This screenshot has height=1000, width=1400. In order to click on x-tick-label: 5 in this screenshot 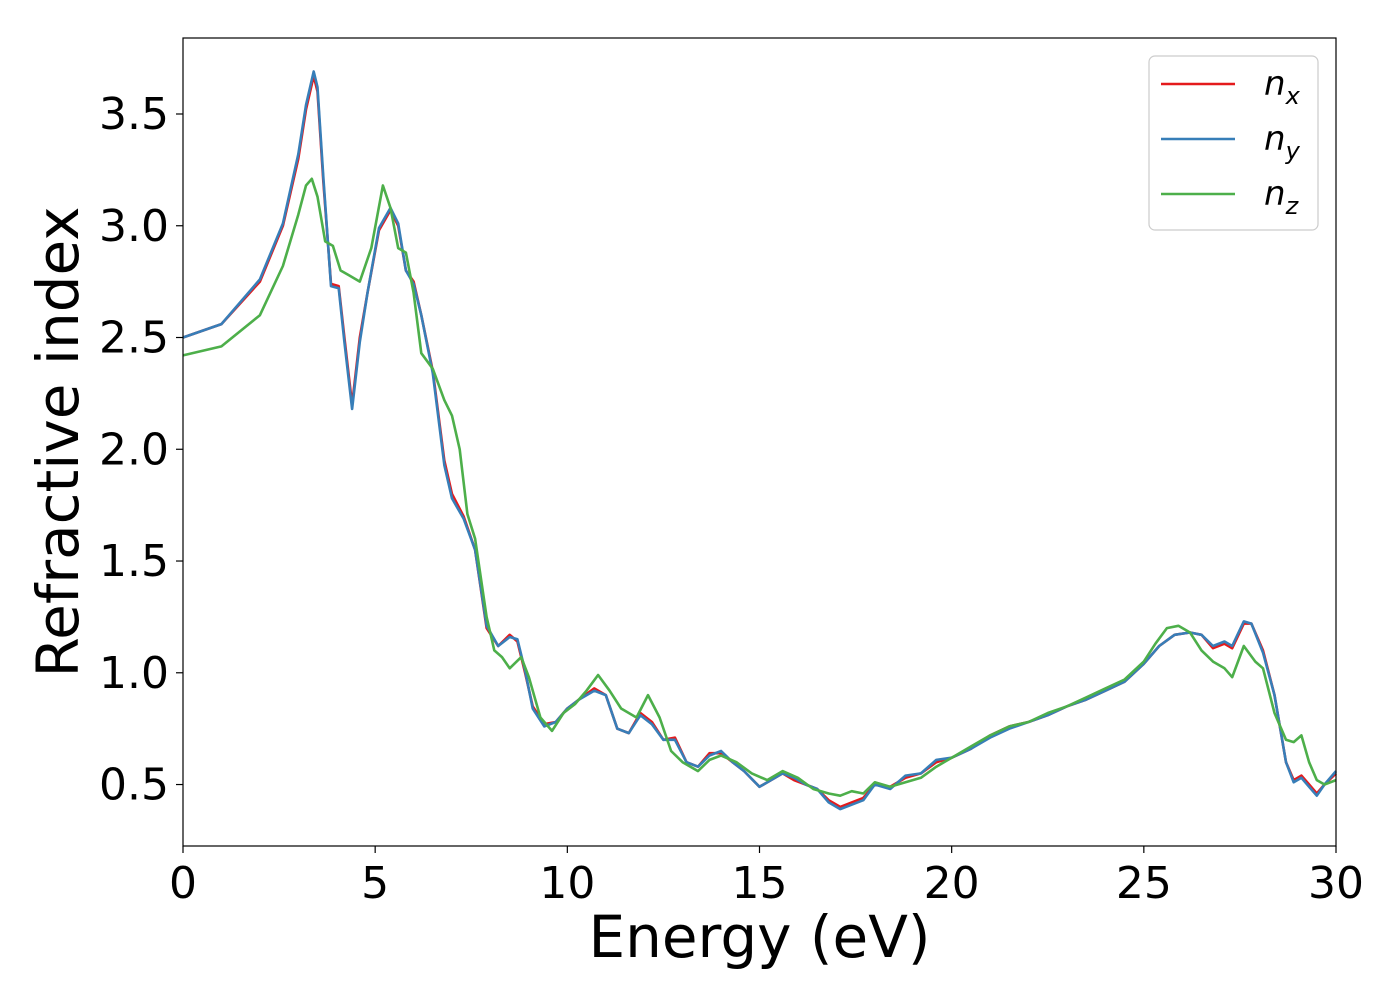, I will do `click(375, 883)`.